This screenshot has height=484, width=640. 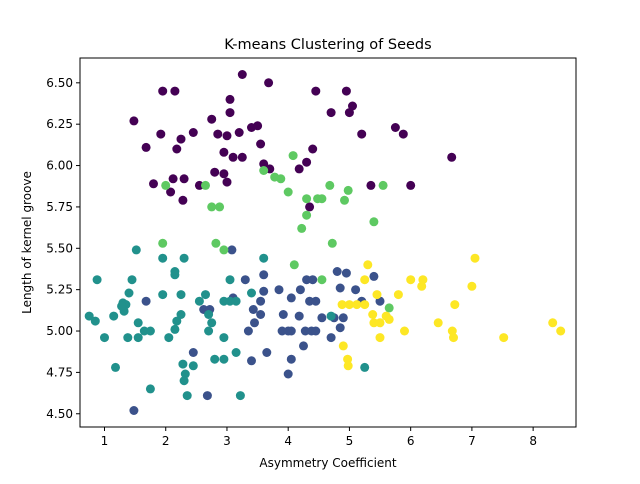 What do you see at coordinates (59, 331) in the screenshot?
I see `y-tick-label: 5.00` at bounding box center [59, 331].